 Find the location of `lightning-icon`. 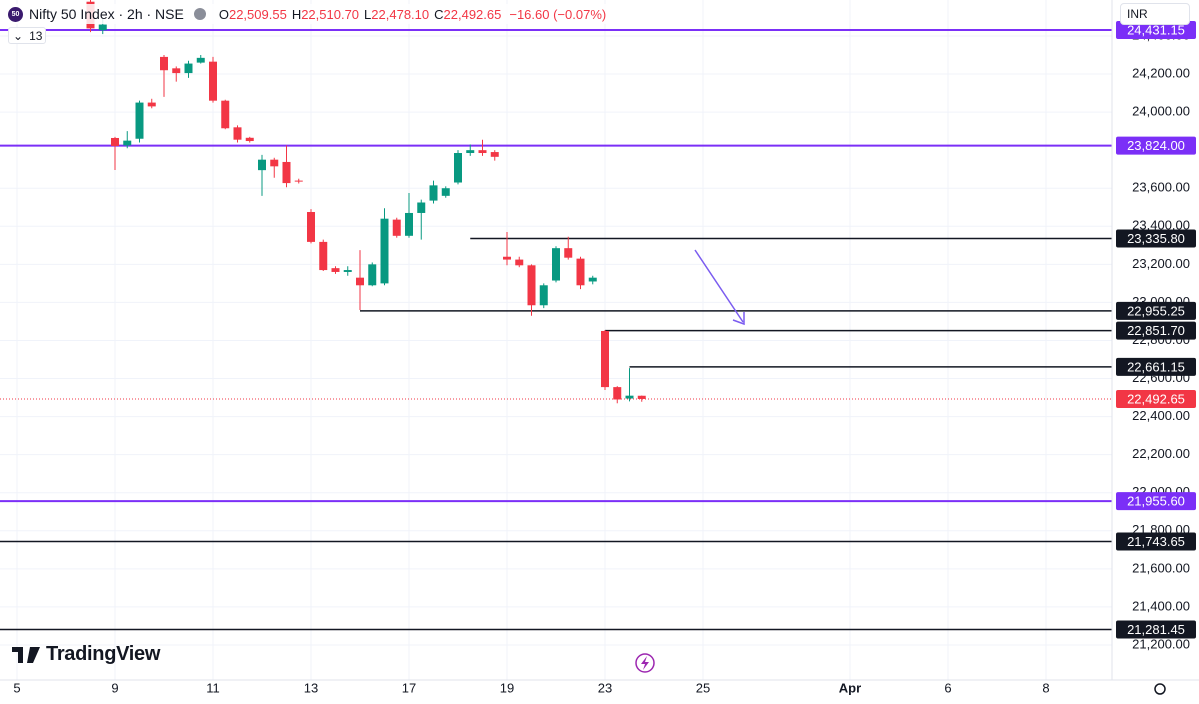

lightning-icon is located at coordinates (645, 663).